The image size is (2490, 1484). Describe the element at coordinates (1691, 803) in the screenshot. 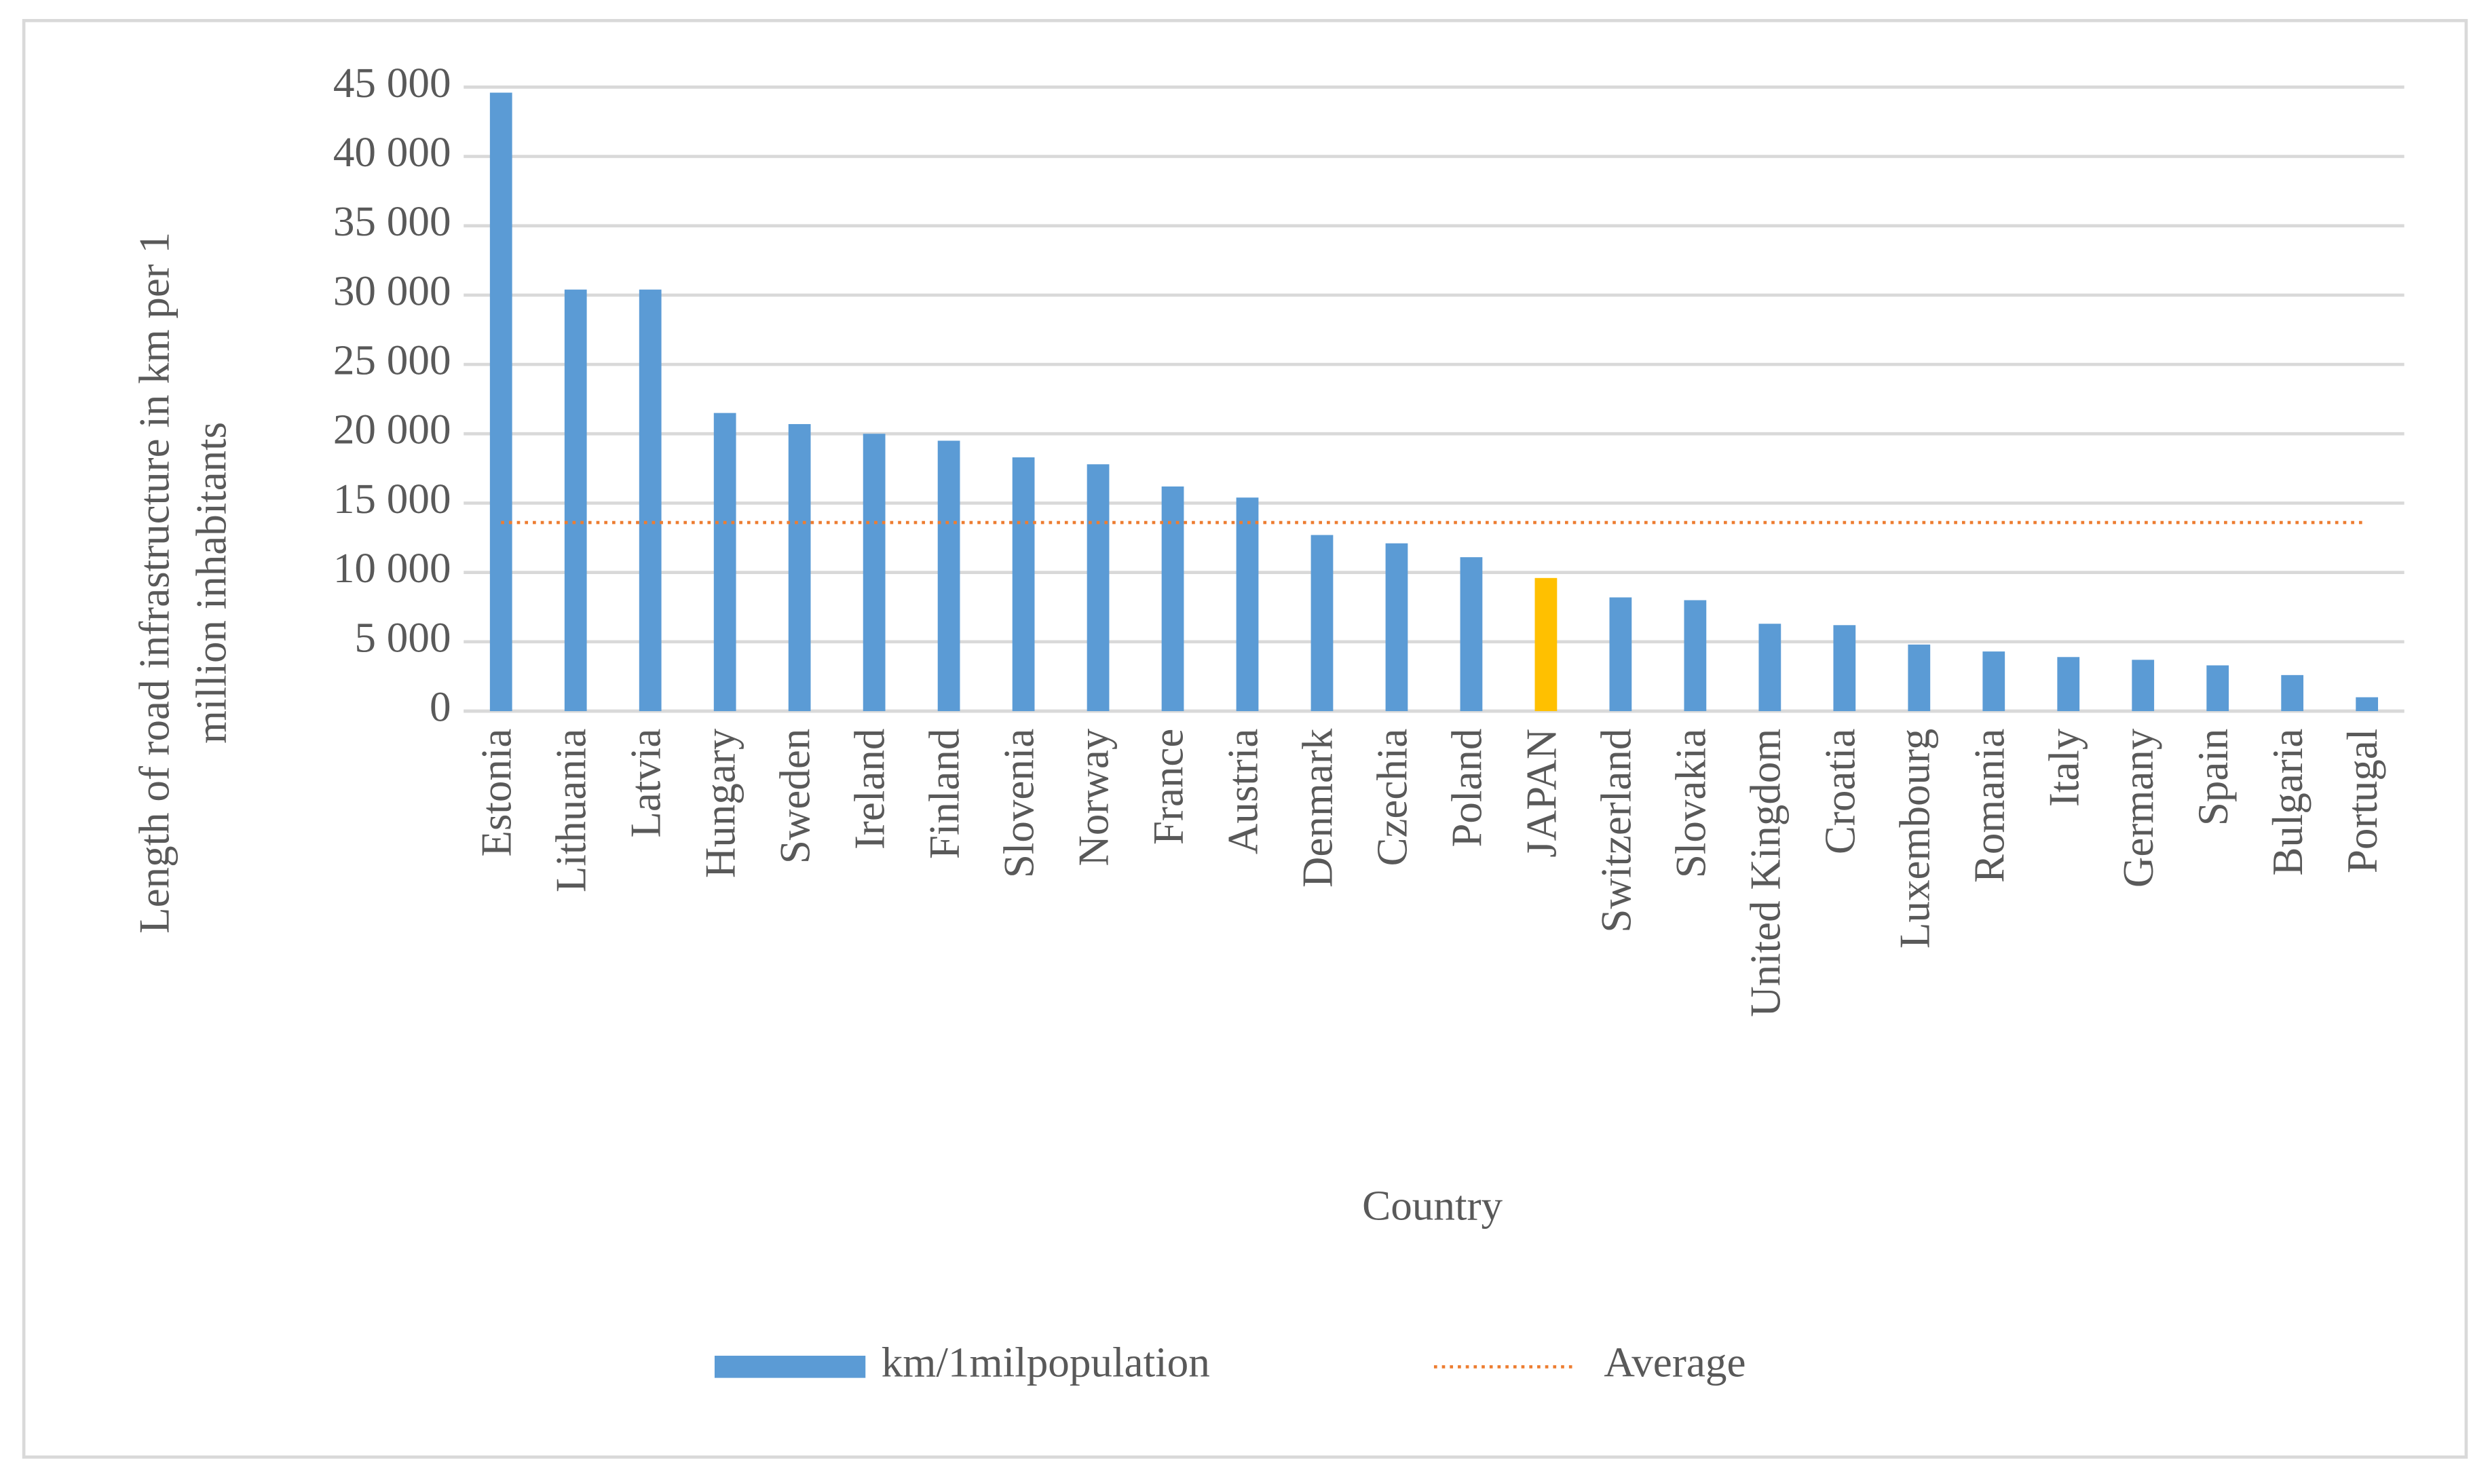

I see `x-tick-label: Slovakia` at that location.